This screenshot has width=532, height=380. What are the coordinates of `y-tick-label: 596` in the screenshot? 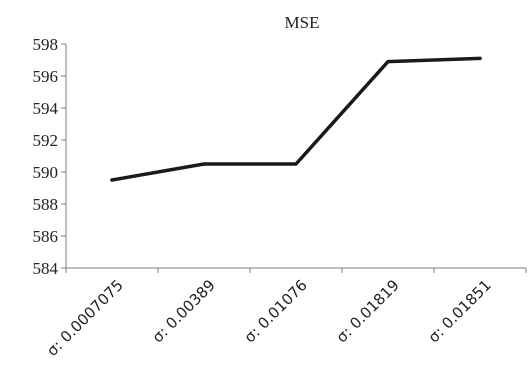 It's located at (46, 76).